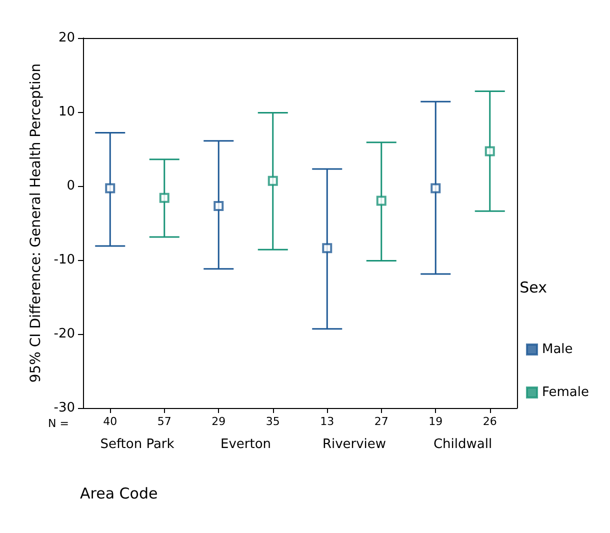 This screenshot has height=533, width=610. Describe the element at coordinates (58, 423) in the screenshot. I see `text: N =` at that location.